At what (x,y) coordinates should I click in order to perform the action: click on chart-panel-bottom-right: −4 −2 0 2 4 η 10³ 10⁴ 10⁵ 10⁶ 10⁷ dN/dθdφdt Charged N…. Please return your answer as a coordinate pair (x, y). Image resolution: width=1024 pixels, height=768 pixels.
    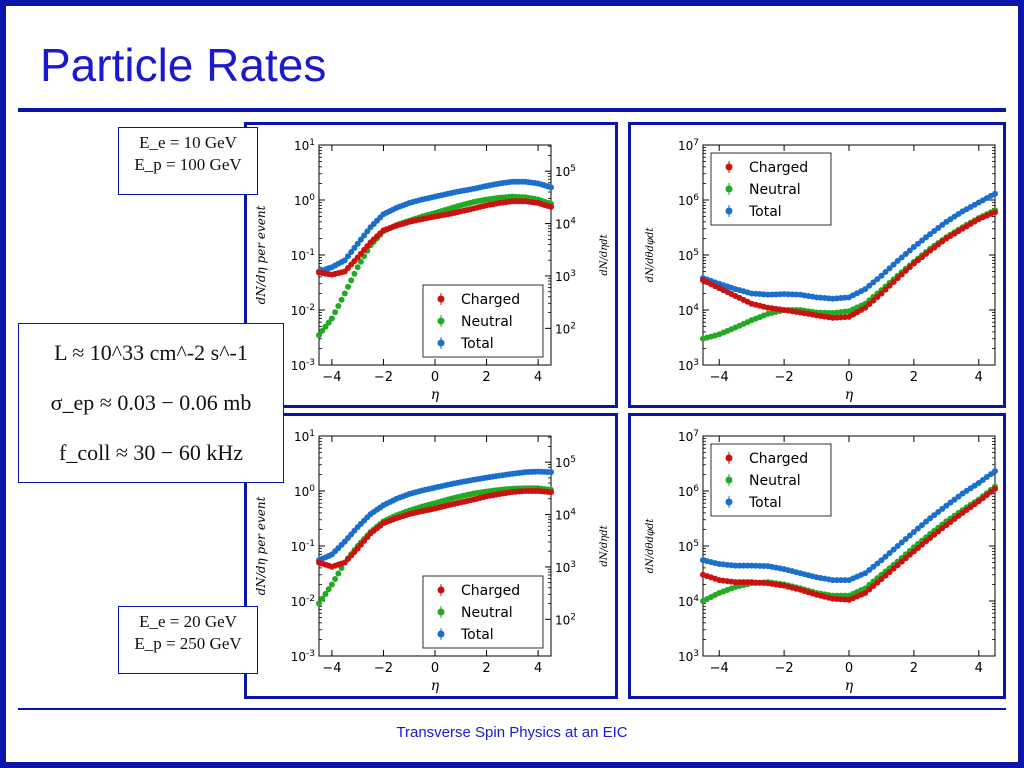
    Looking at the image, I should click on (817, 556).